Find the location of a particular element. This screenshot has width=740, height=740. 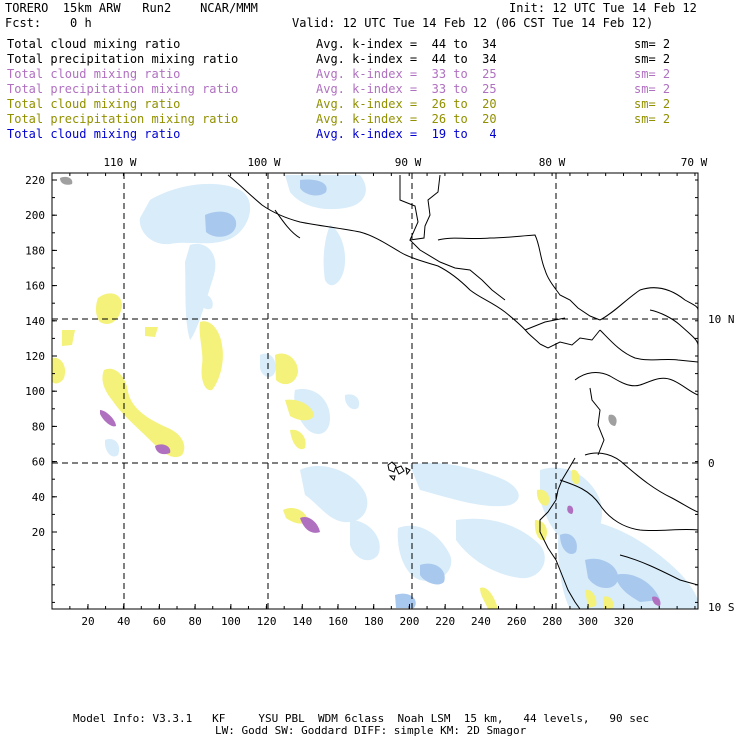

y-tick-label: 160 is located at coordinates (35, 286).